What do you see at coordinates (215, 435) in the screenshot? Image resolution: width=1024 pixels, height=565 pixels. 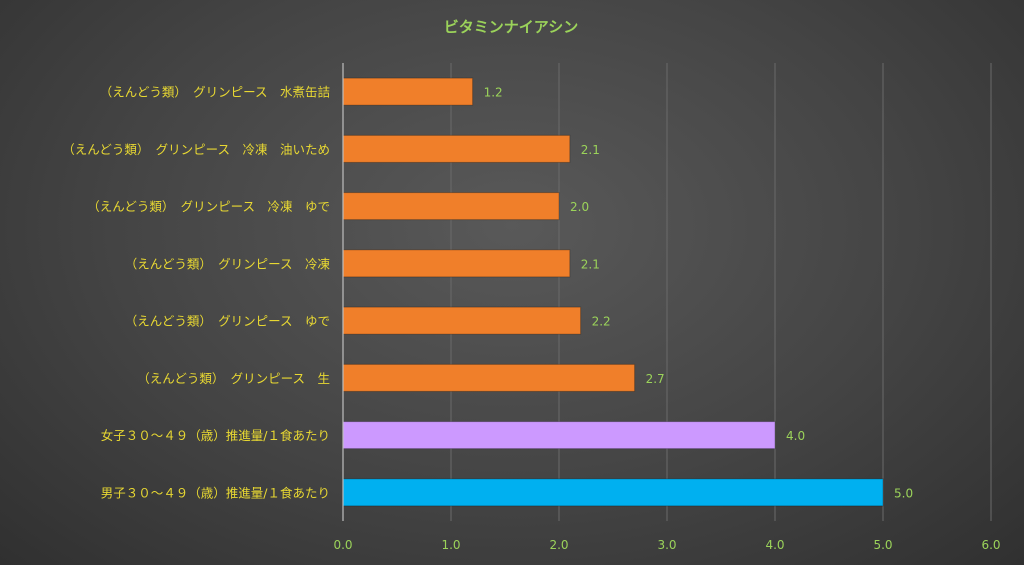 I see `category-label: 女子３０～４９（歳）推進量/１食あたり` at bounding box center [215, 435].